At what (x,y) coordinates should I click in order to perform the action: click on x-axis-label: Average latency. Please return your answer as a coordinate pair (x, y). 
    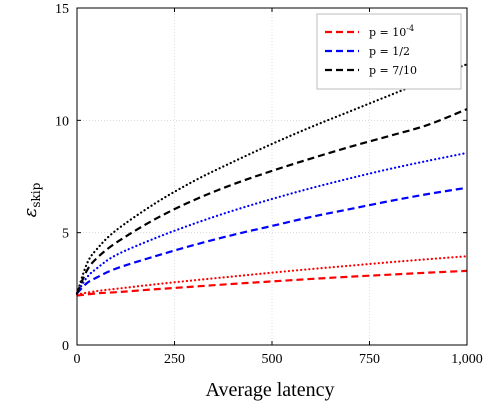
    Looking at the image, I should click on (270, 390).